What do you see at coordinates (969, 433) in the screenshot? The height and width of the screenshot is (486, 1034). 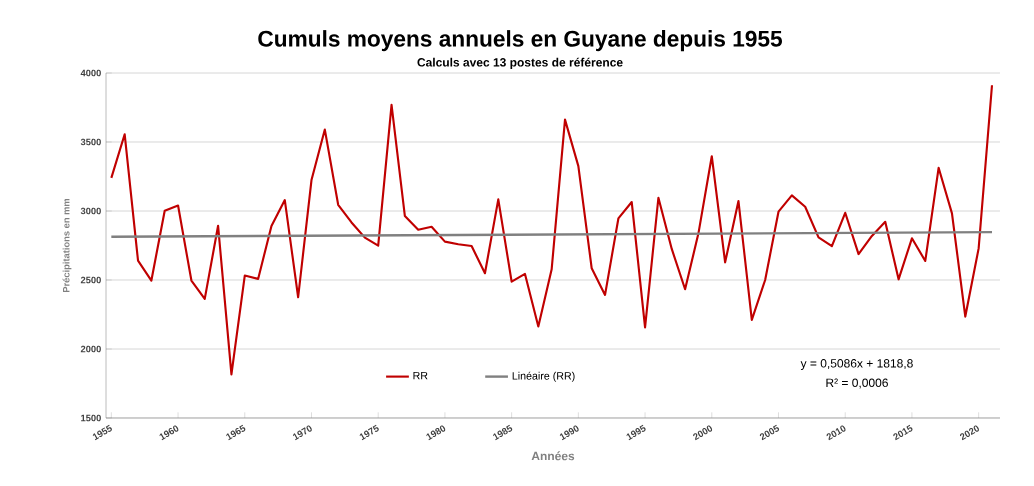 I see `x-tick-label: 2020` at bounding box center [969, 433].